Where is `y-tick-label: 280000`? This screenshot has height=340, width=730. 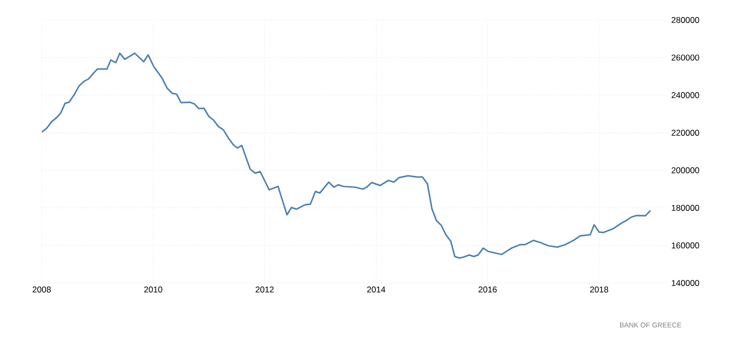
y-tick-label: 280000 is located at coordinates (686, 20).